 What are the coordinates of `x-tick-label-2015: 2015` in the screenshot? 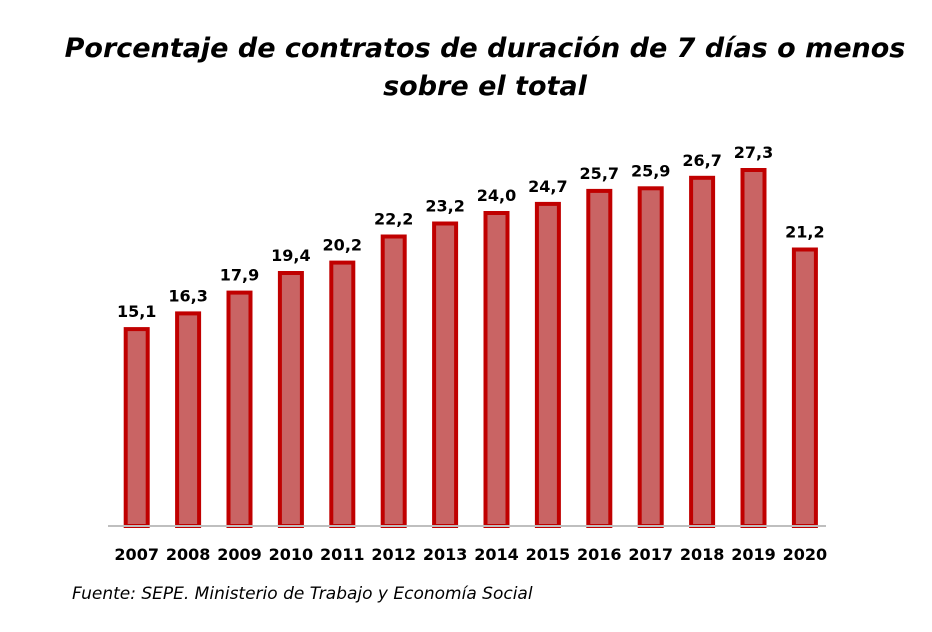 It's located at (548, 554).